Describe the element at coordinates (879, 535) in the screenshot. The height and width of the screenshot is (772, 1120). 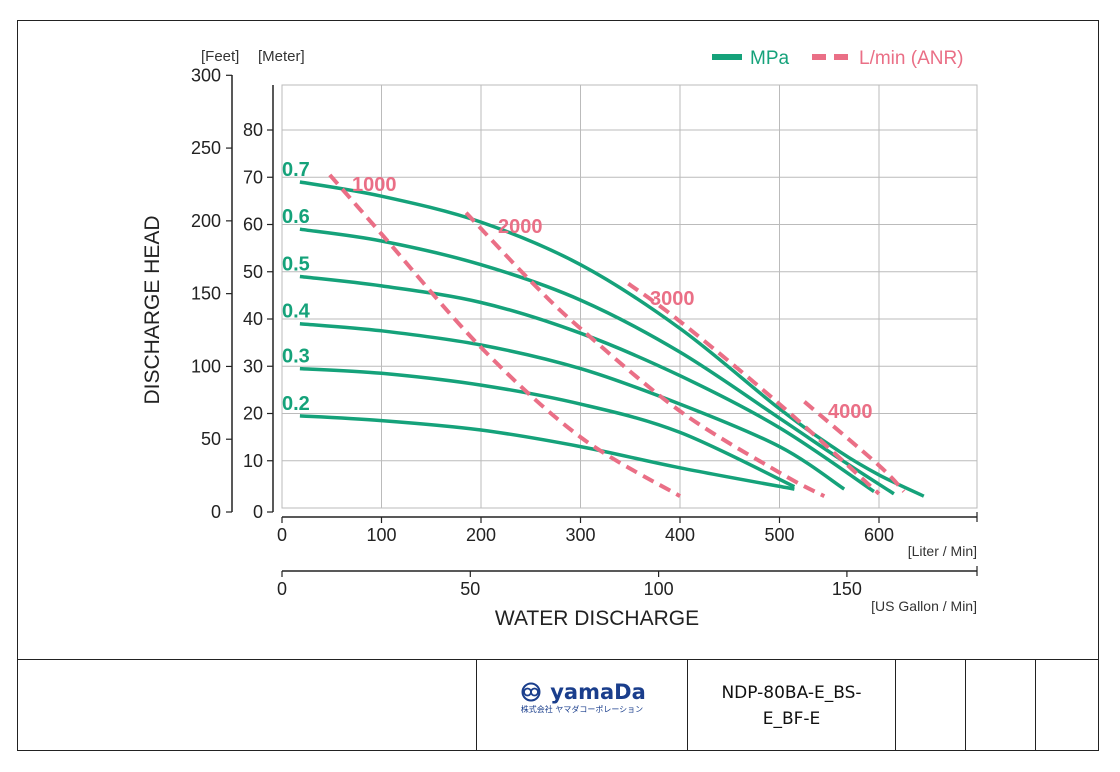
I see `x-tick-label-liter: 600` at that location.